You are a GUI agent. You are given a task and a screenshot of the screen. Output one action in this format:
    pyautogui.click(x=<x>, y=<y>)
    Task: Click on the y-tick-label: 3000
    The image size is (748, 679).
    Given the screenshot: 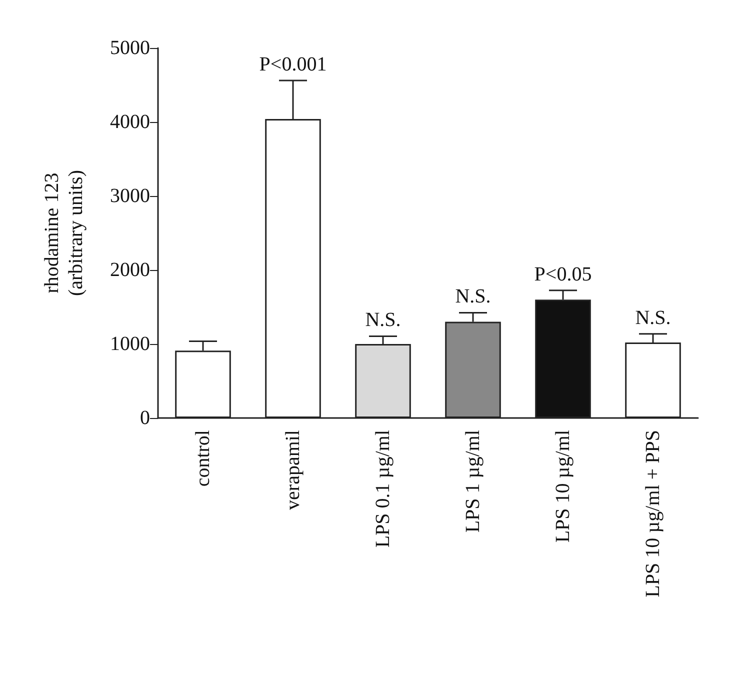 What is the action you would take?
    pyautogui.click(x=130, y=196)
    